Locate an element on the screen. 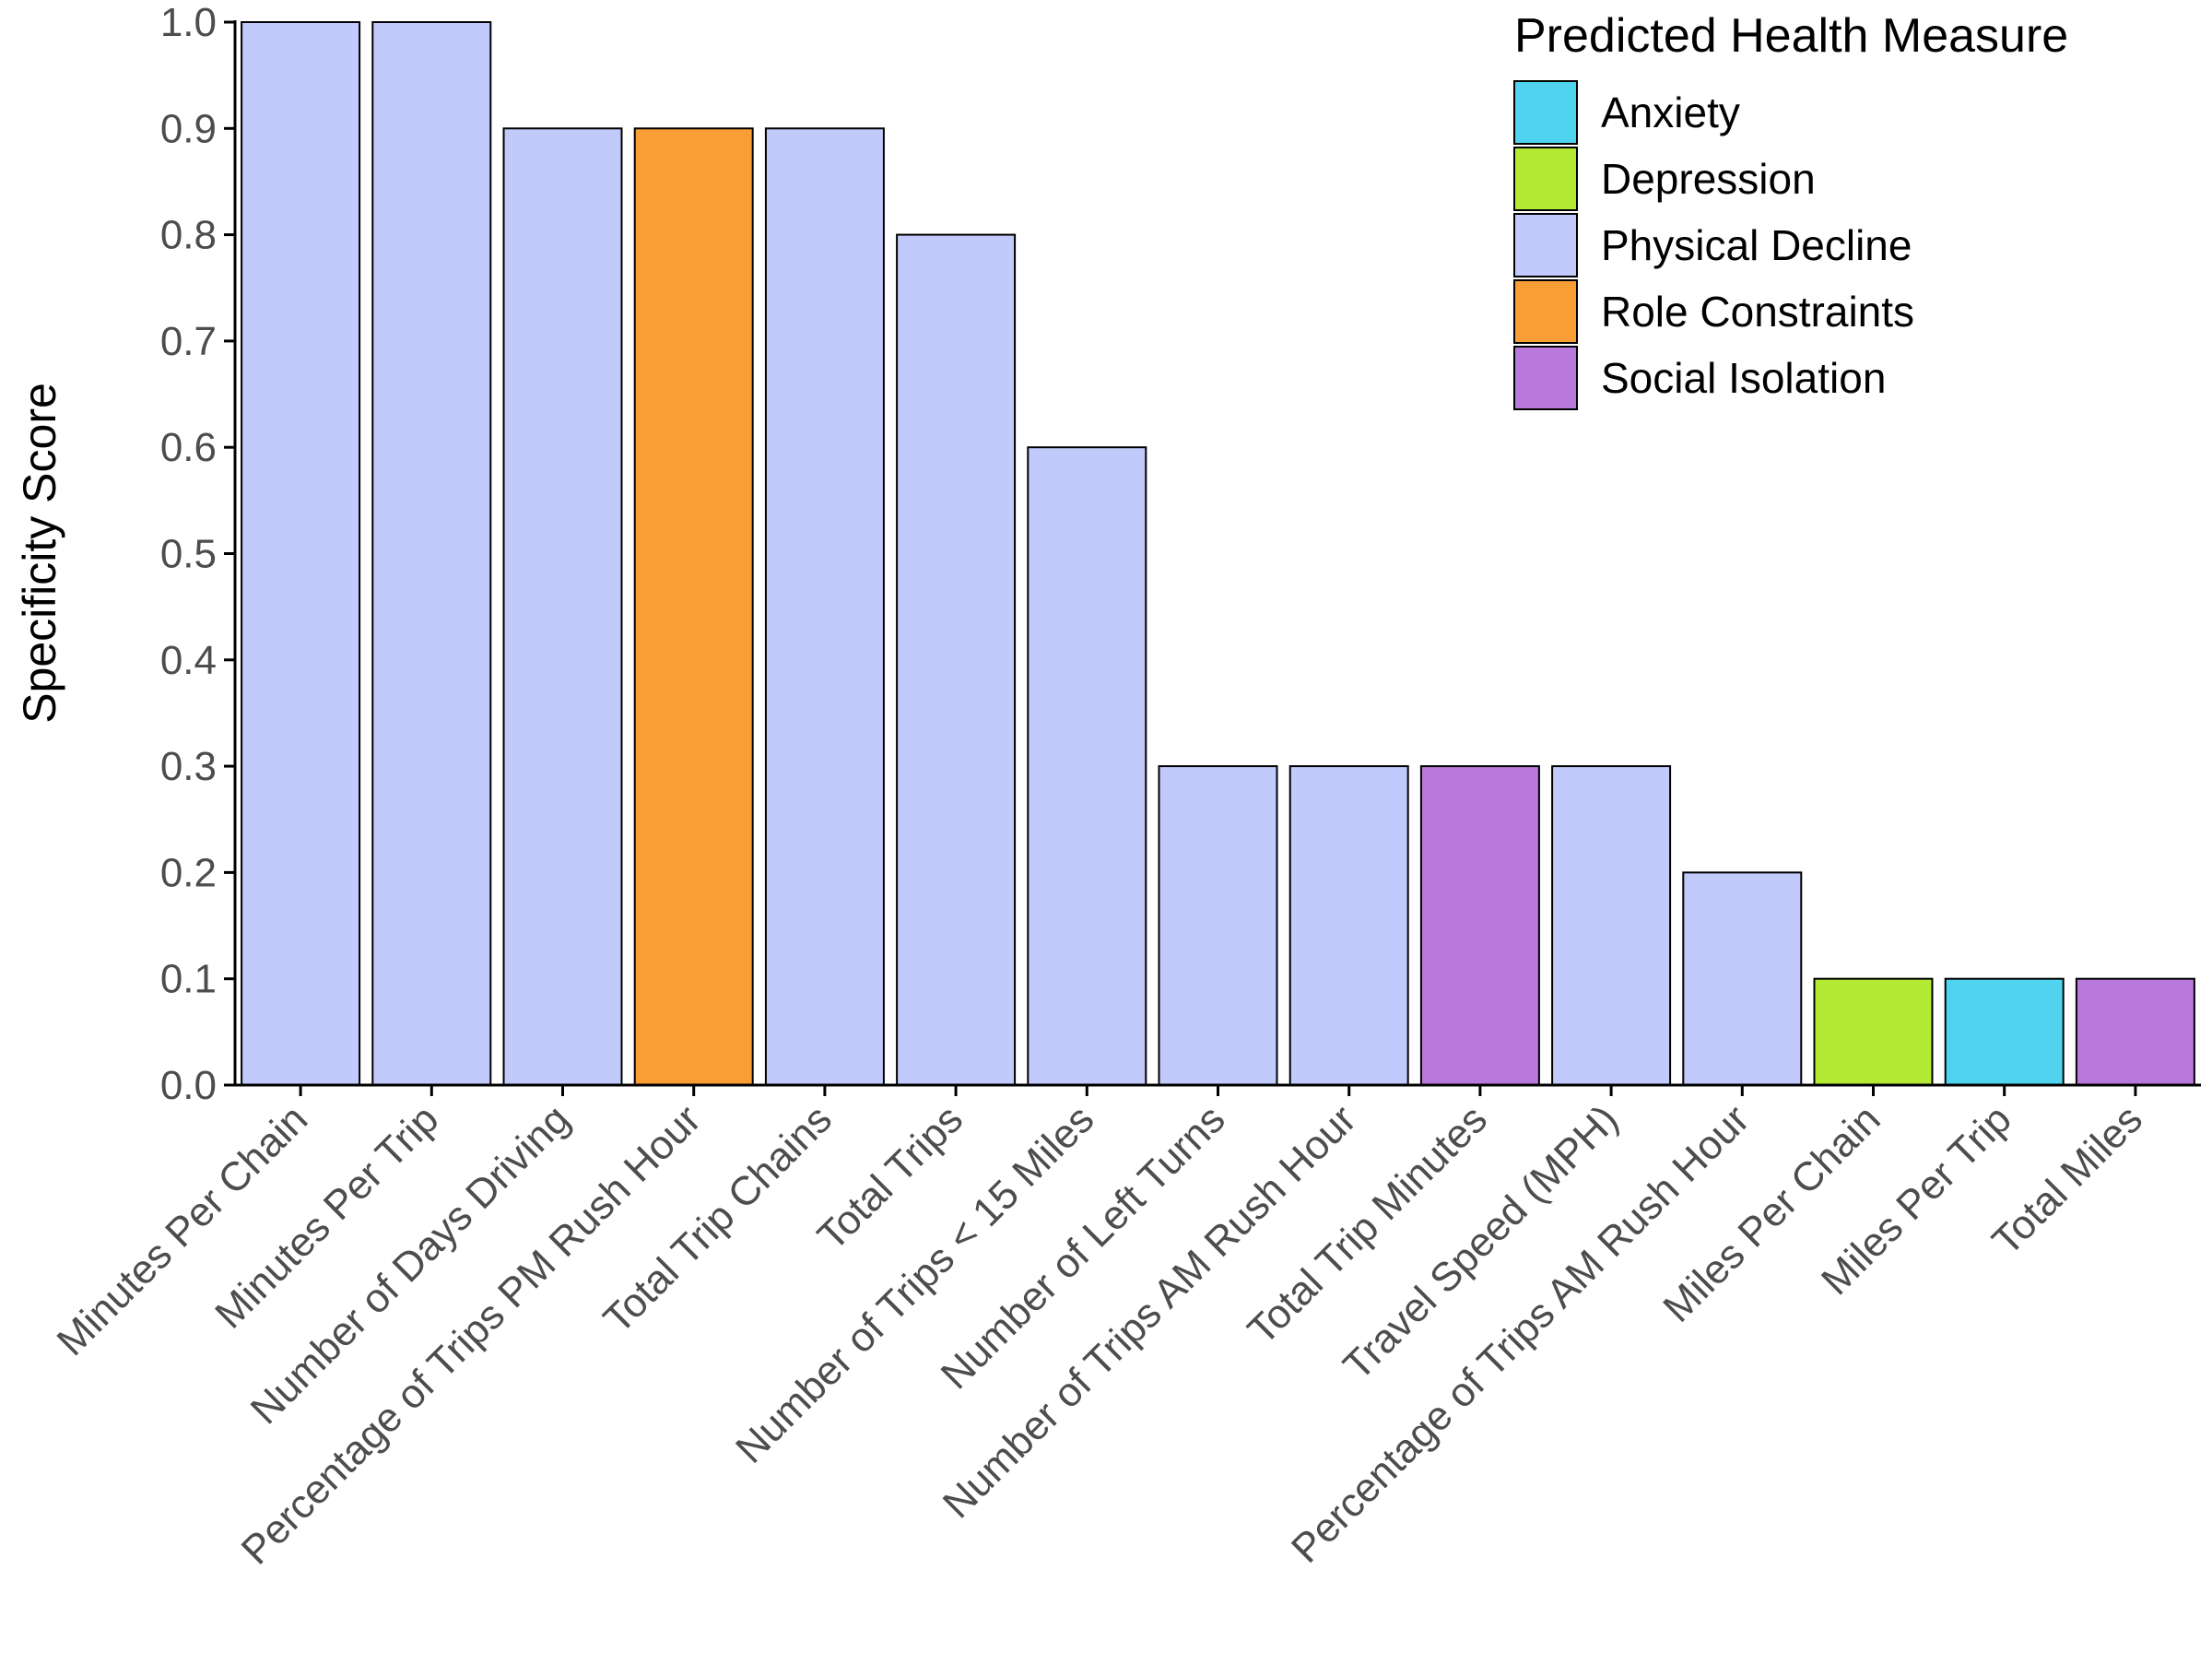 The width and height of the screenshot is (2212, 1664). y-tick-label: 0.9 is located at coordinates (188, 128).